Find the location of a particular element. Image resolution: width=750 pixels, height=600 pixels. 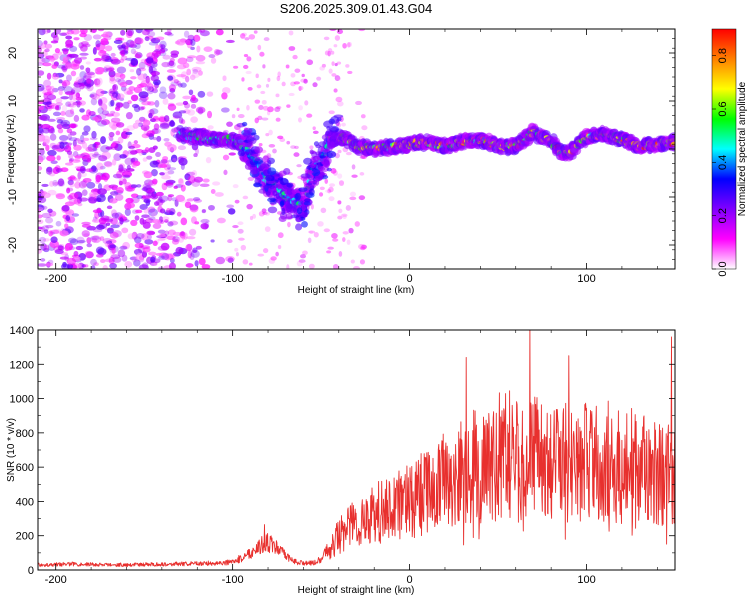

spectrogram-x-axis-title: Height of straight line (km) is located at coordinates (356, 290).